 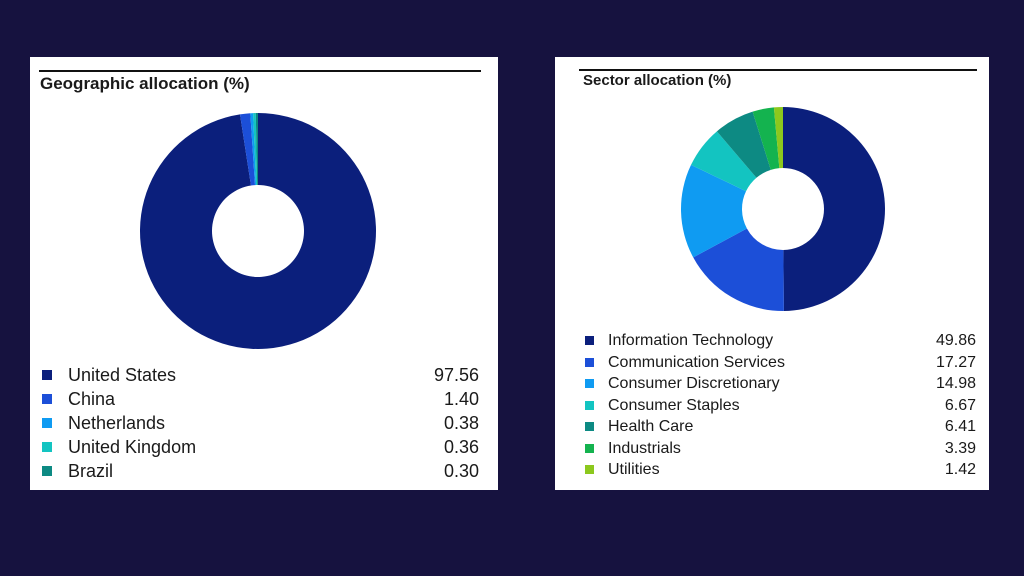 What do you see at coordinates (780, 470) in the screenshot?
I see `legend-item-utilities: Utilities 1.42` at bounding box center [780, 470].